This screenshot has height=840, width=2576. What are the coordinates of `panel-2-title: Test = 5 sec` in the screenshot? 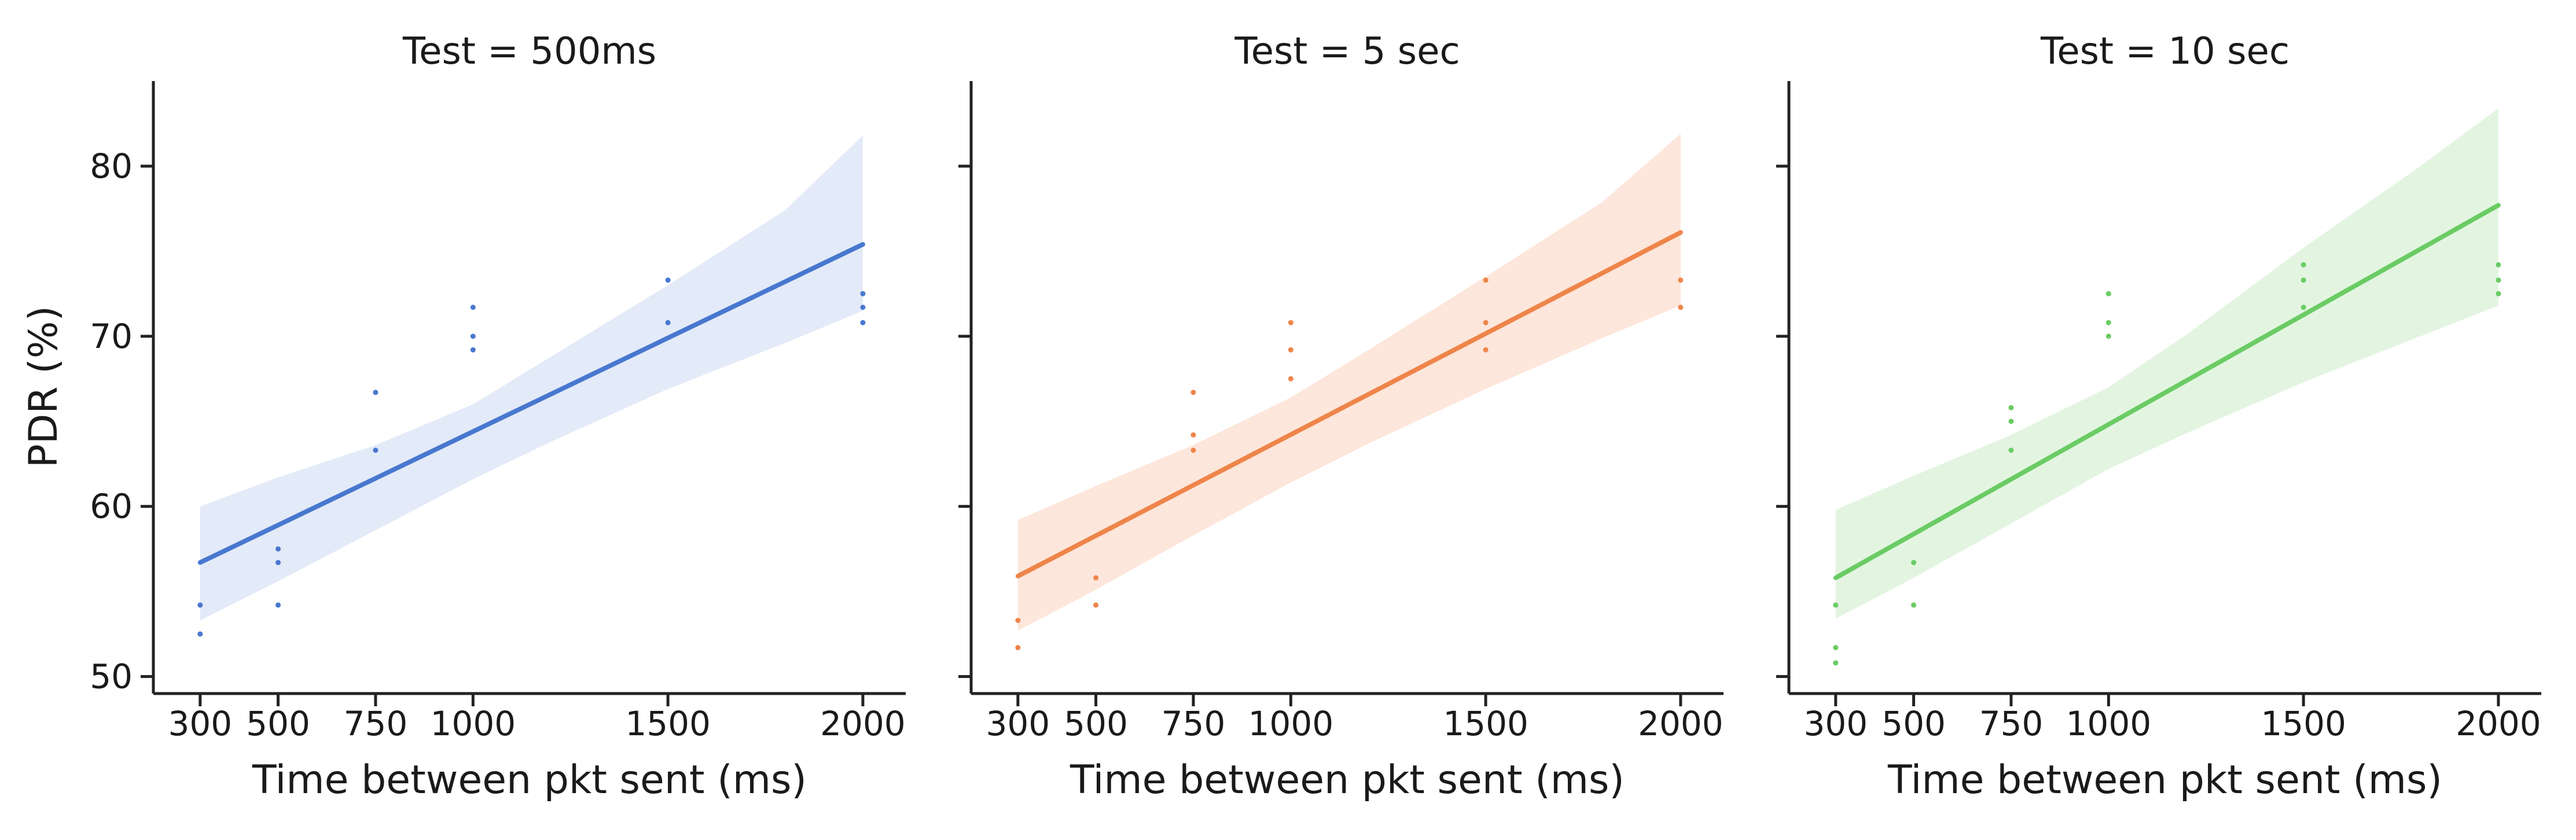 It's located at (1347, 51).